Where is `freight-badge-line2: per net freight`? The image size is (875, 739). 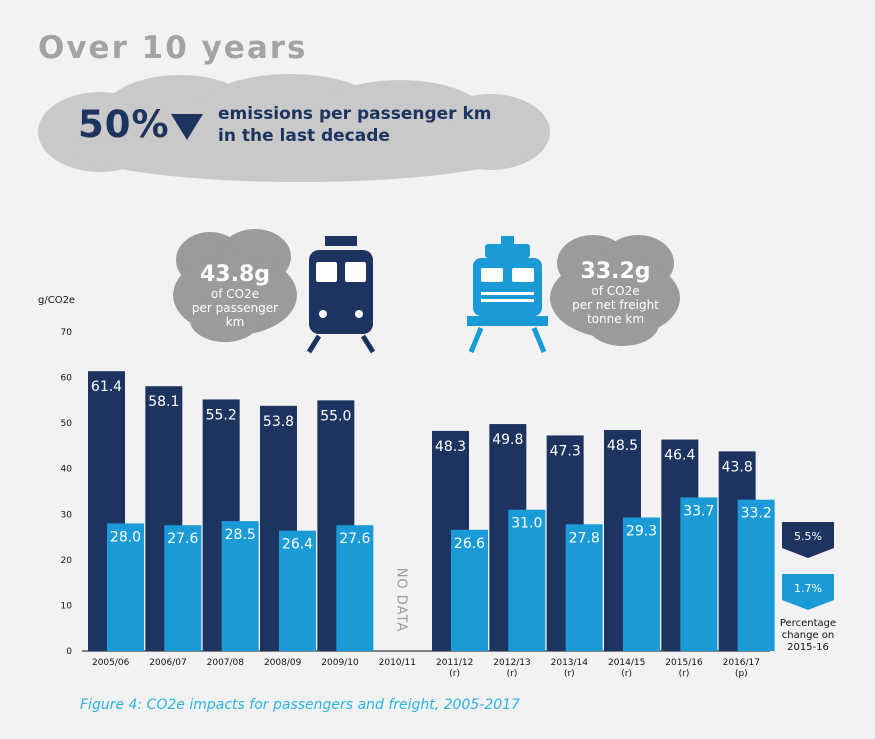
freight-badge-line2: per net freight is located at coordinates (615, 305).